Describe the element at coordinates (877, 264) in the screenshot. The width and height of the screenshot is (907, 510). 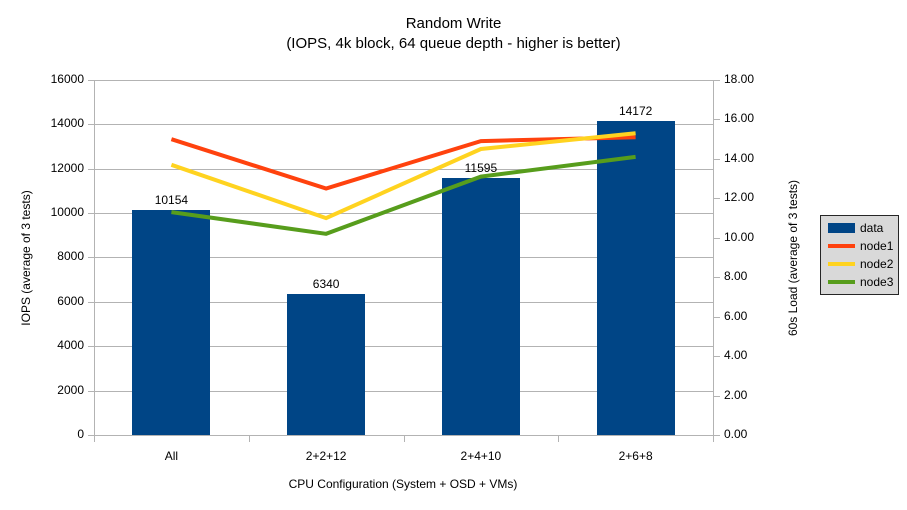
I see `legend-label: node2` at that location.